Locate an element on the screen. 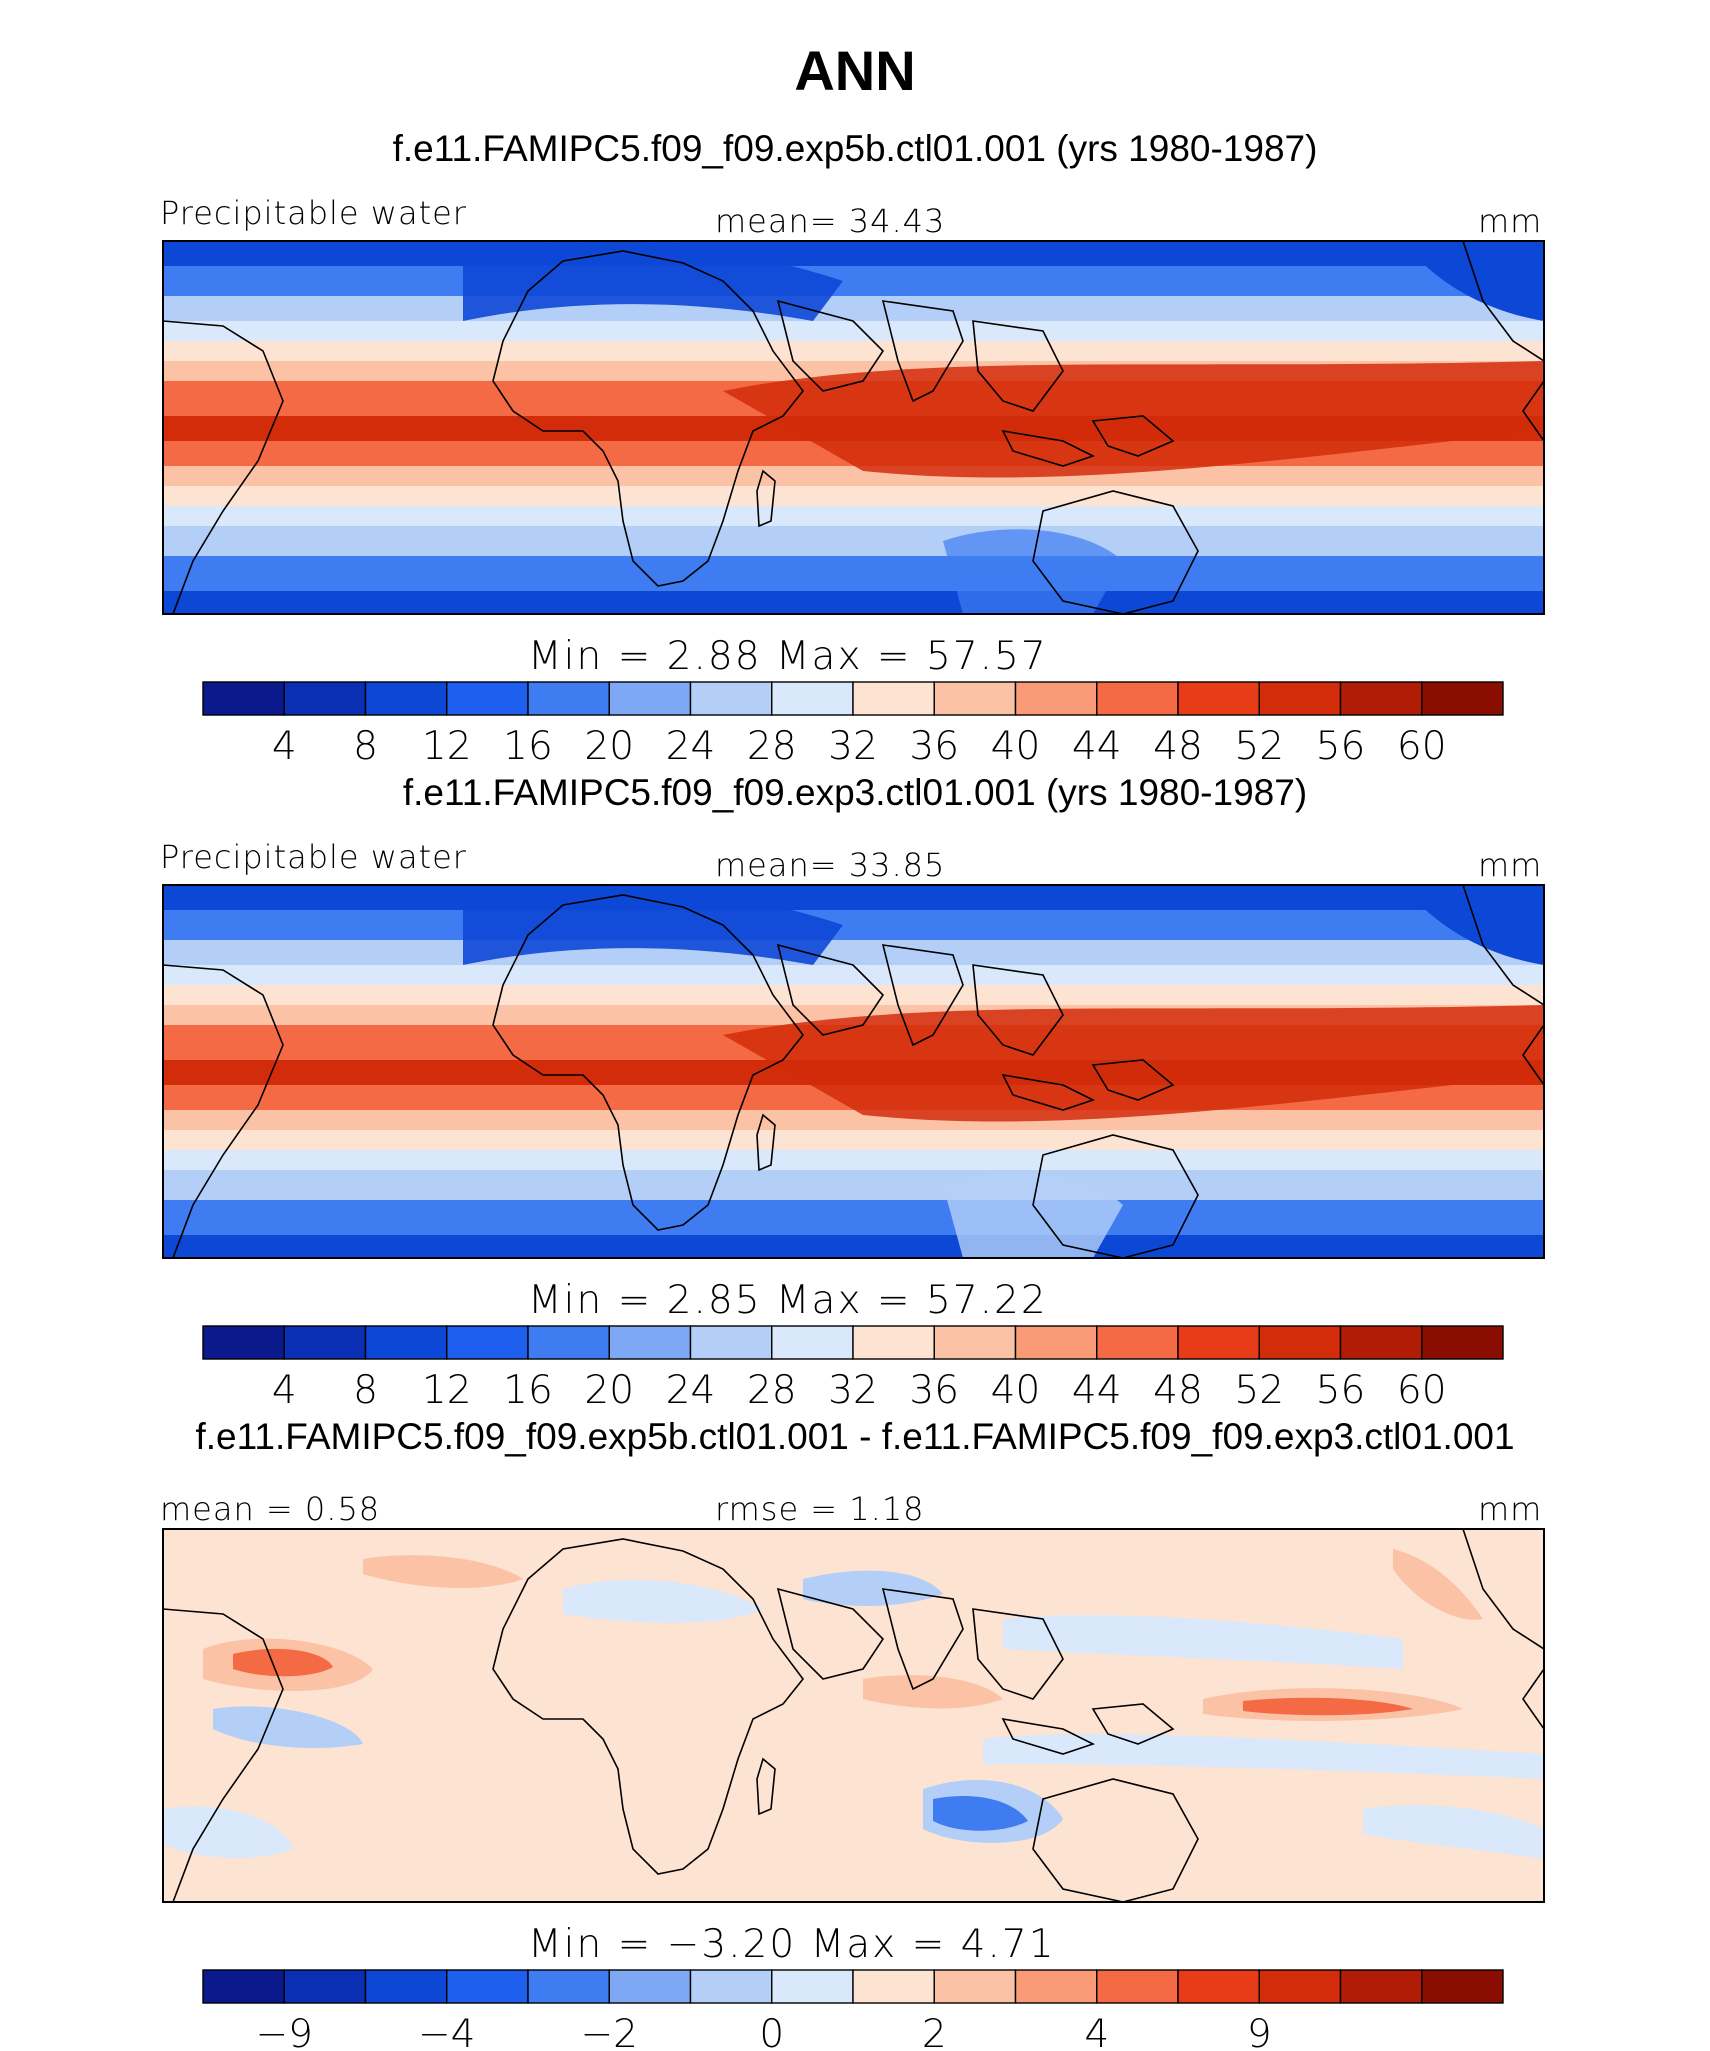 The height and width of the screenshot is (2051, 1710). map-field is located at coordinates (853, 1071).